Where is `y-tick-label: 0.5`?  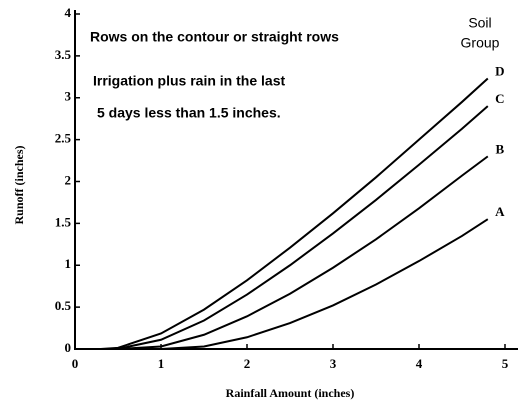 y-tick-label: 0.5 is located at coordinates (63, 305).